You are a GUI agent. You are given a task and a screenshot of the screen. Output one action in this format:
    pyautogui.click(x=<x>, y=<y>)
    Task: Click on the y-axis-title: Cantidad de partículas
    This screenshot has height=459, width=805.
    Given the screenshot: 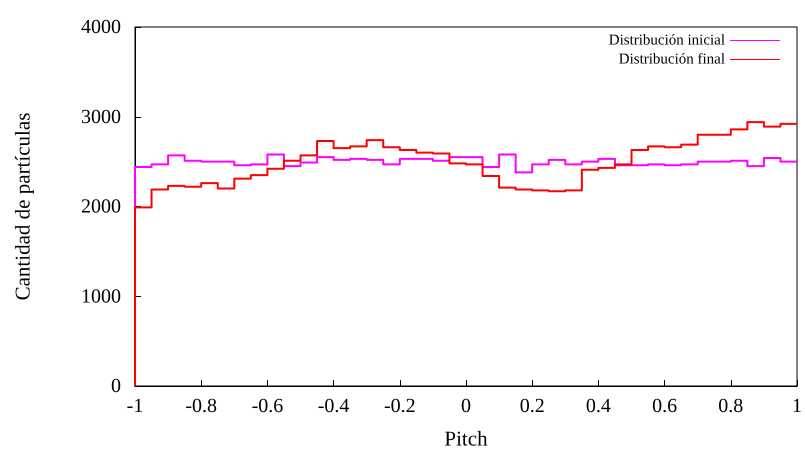 What is the action you would take?
    pyautogui.click(x=22, y=206)
    